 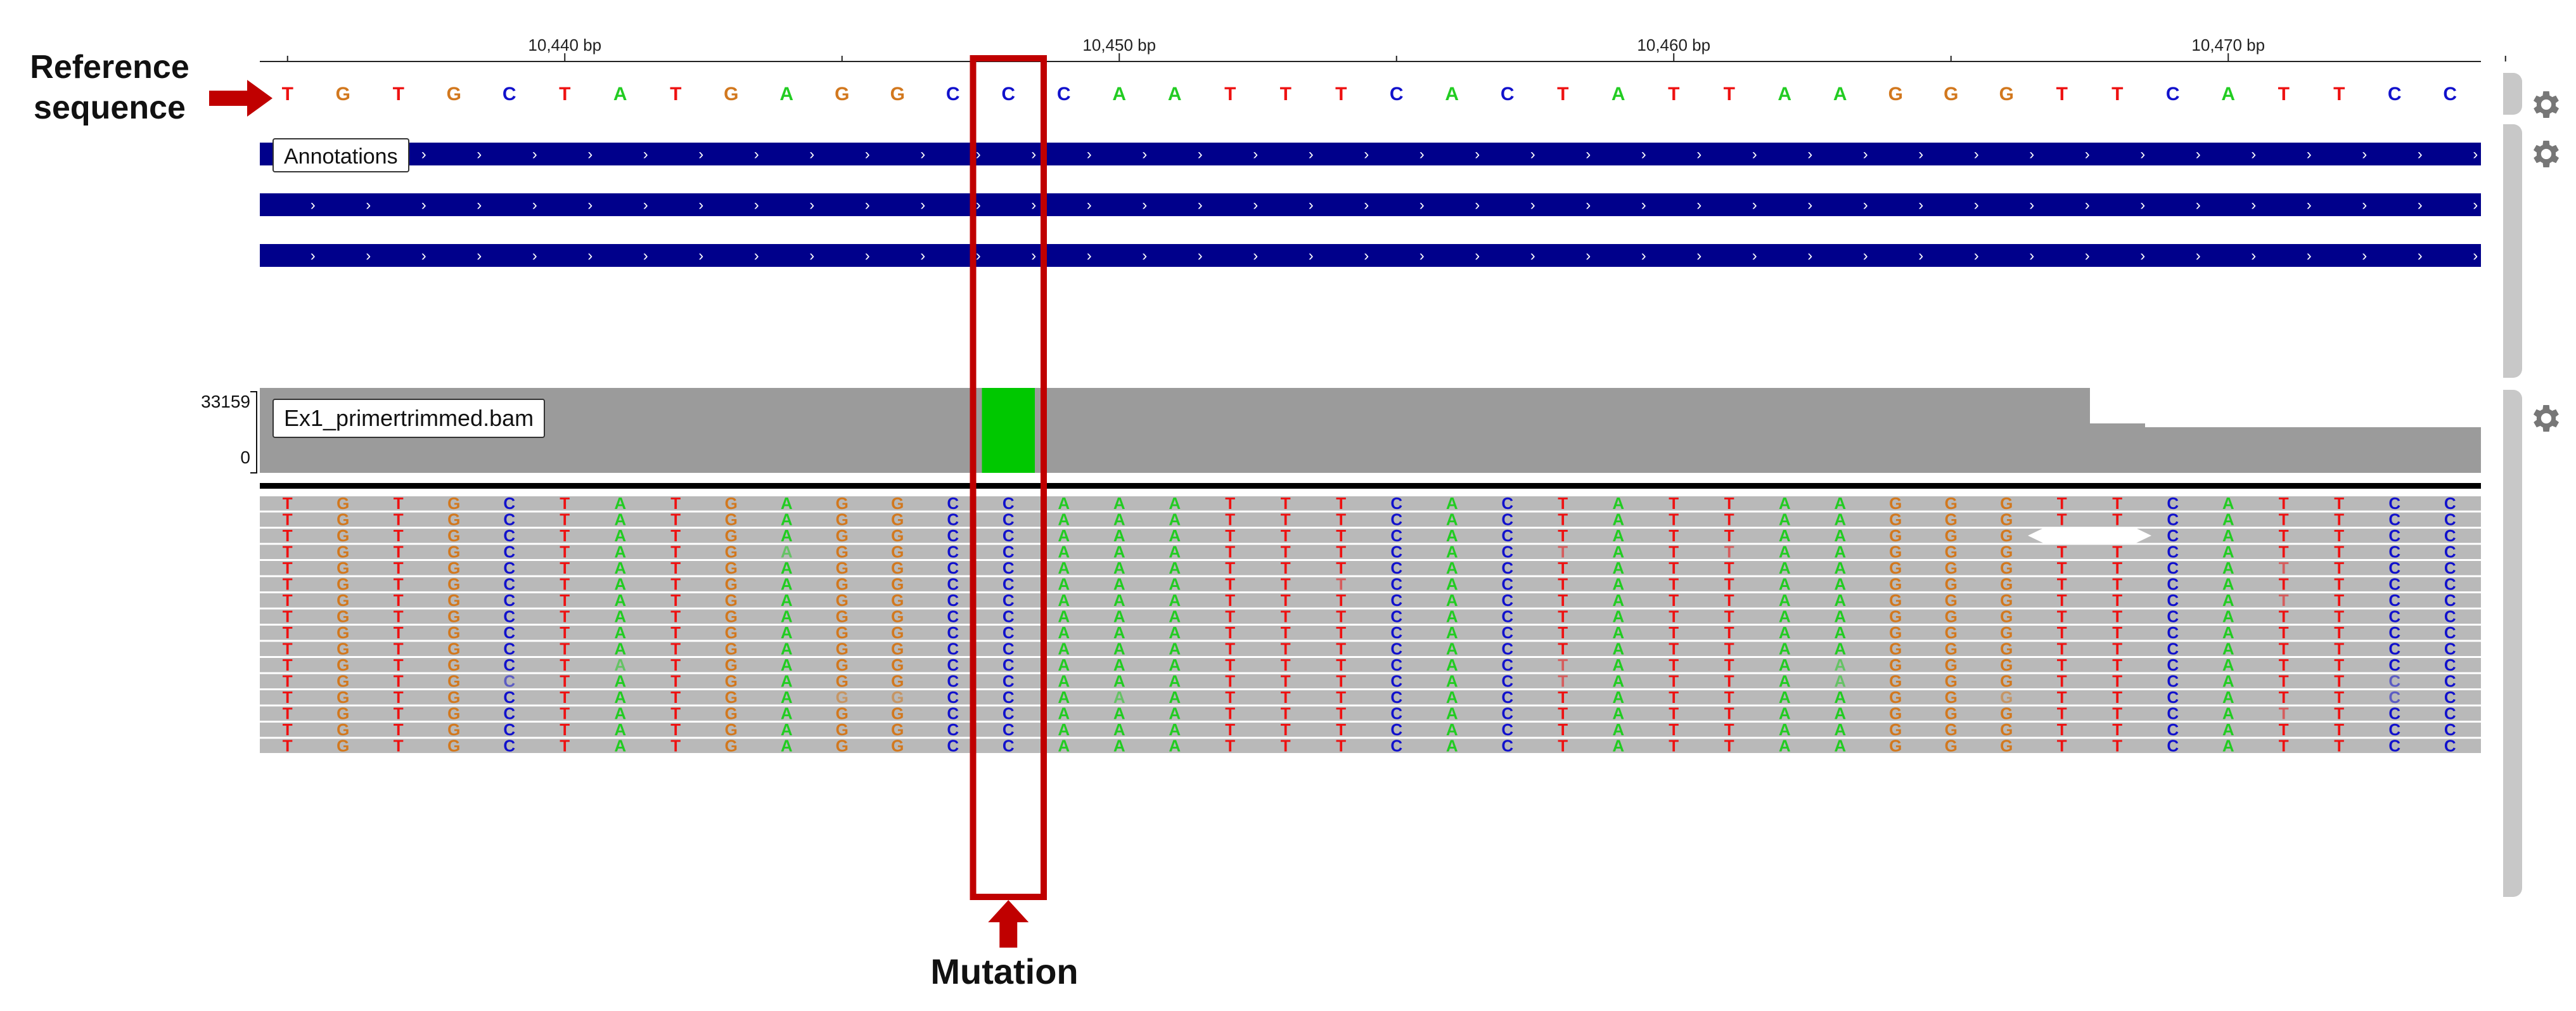 I want to click on reference-panel-scrollbar, so click(x=2512, y=94).